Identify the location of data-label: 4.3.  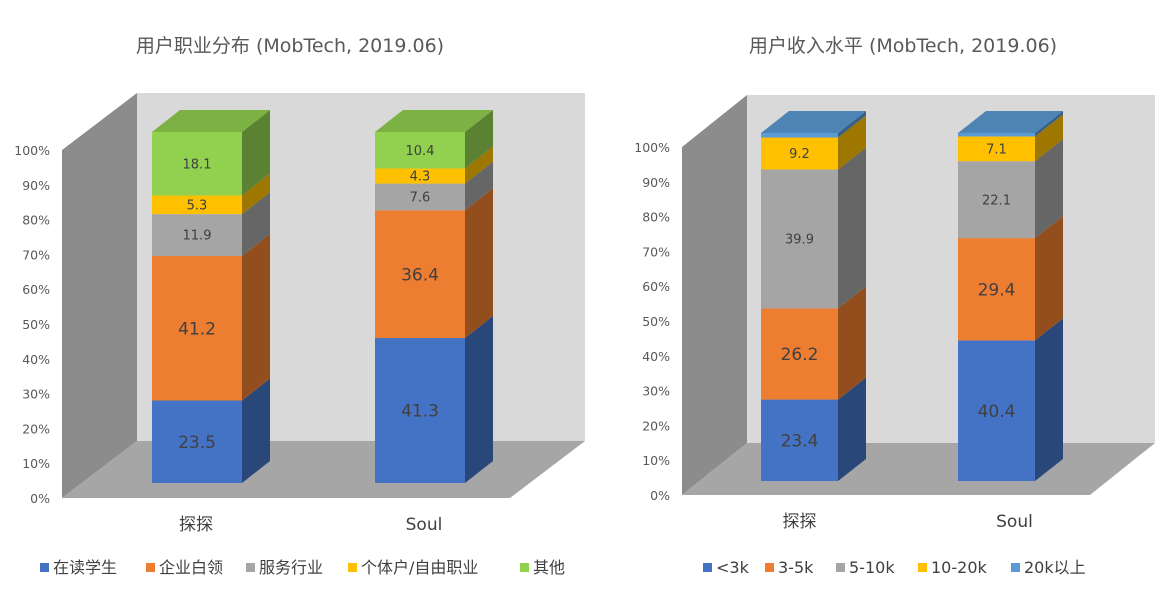
(420, 177).